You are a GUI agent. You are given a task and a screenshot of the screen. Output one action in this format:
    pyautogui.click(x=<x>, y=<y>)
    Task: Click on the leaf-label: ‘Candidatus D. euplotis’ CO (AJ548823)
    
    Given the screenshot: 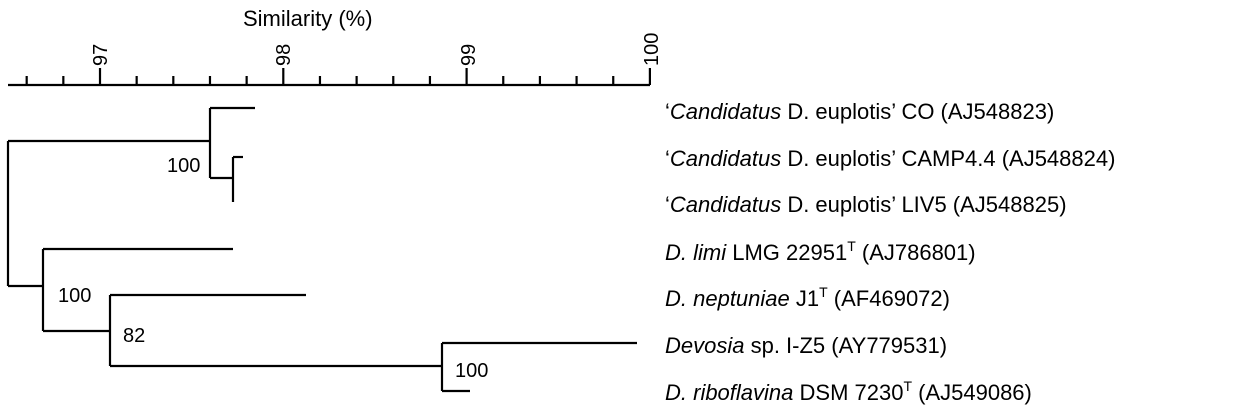 What is the action you would take?
    pyautogui.click(x=859, y=111)
    